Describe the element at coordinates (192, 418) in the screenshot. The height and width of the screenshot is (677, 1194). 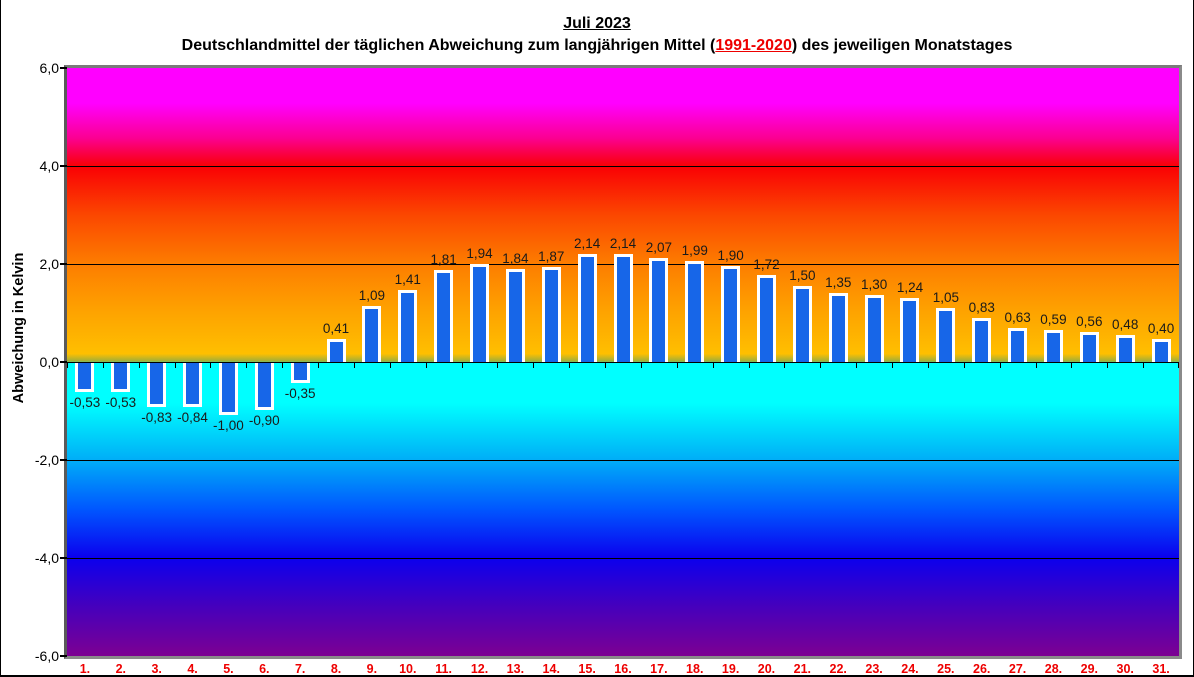
I see `value-label-day-4: -0,84` at that location.